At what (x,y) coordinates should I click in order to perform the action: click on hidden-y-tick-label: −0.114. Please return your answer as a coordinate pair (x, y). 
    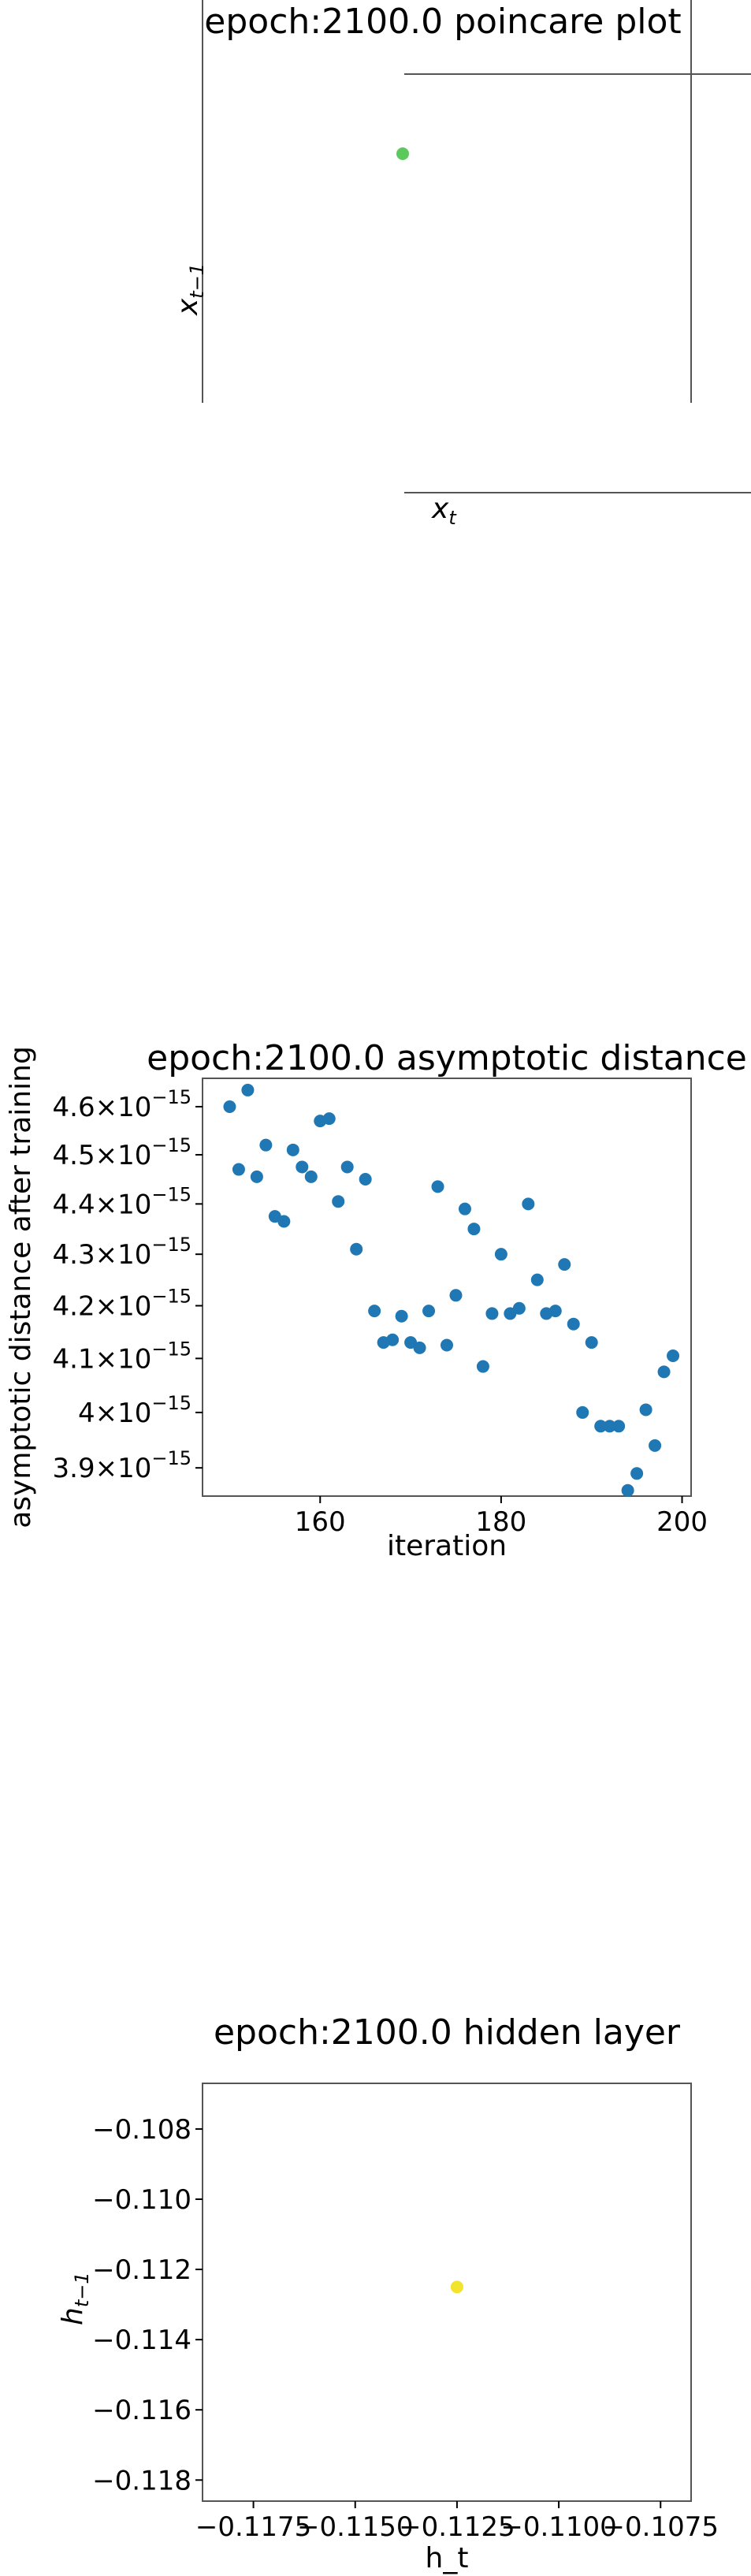
    Looking at the image, I should click on (141, 2340).